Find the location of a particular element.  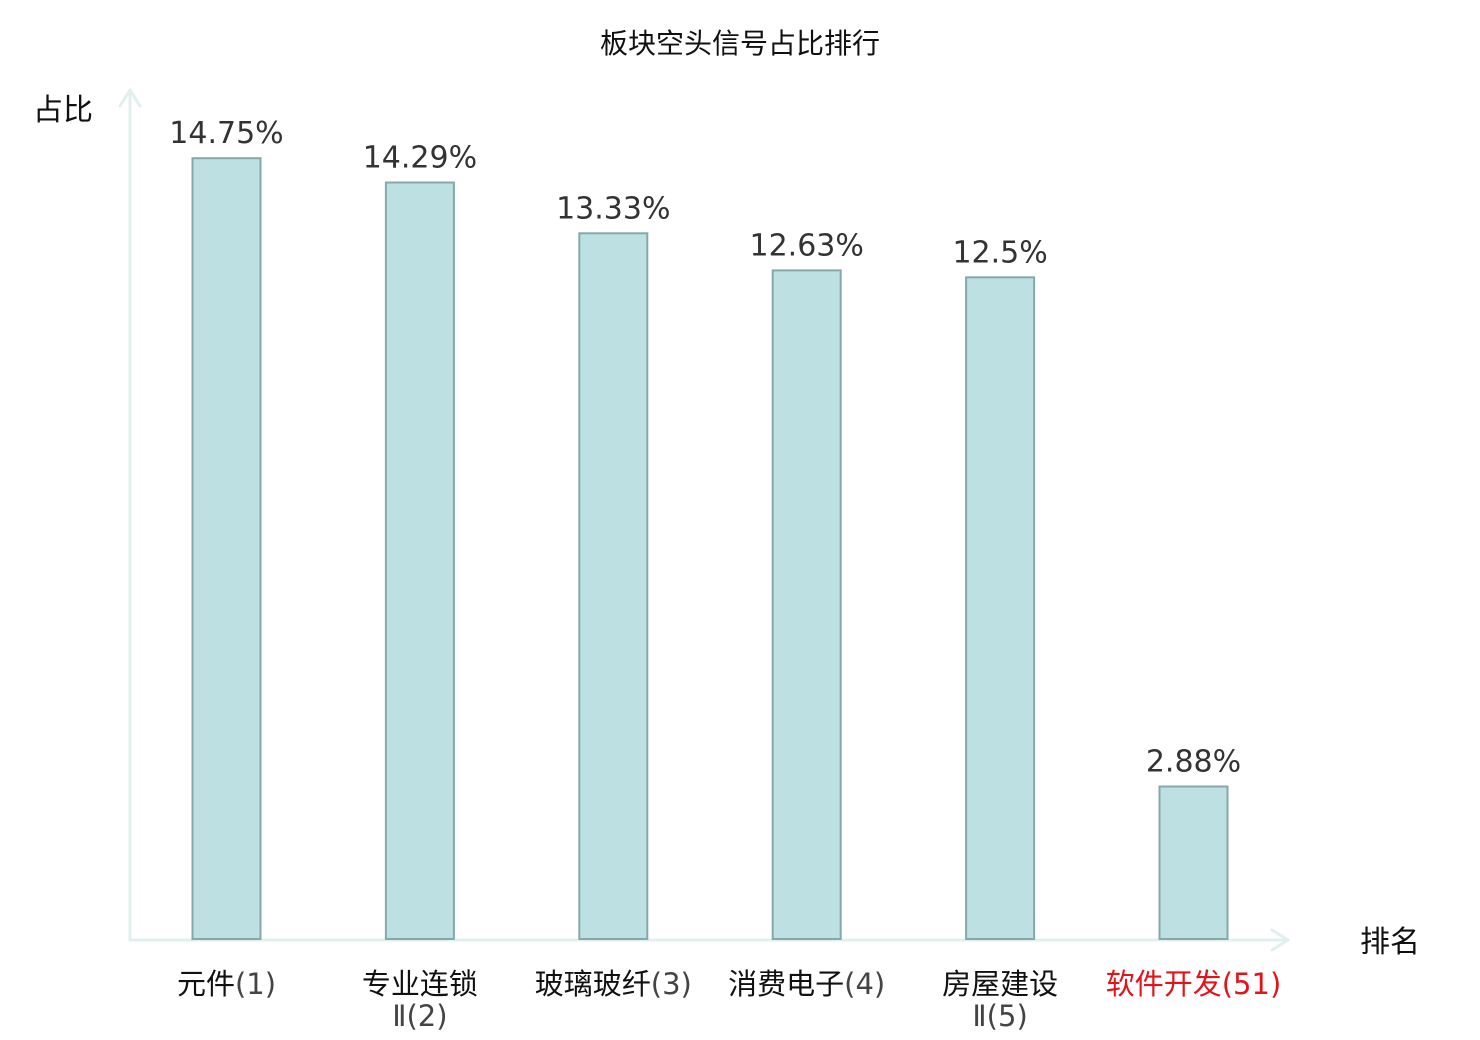

x-tick-label-1: 元件(1) is located at coordinates (226, 984).